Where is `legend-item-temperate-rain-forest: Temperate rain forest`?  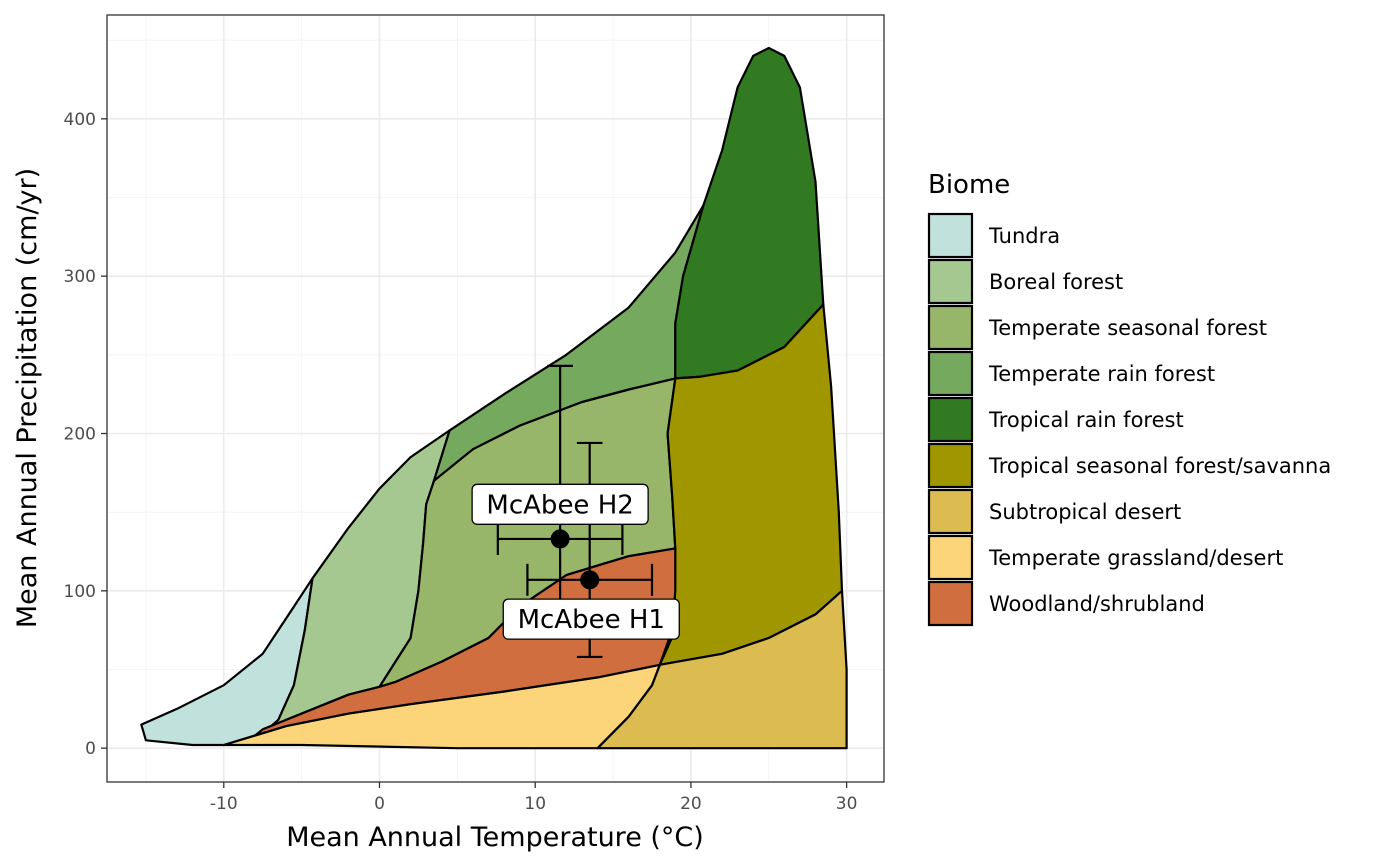
legend-item-temperate-rain-forest: Temperate rain forest is located at coordinates (1071, 373).